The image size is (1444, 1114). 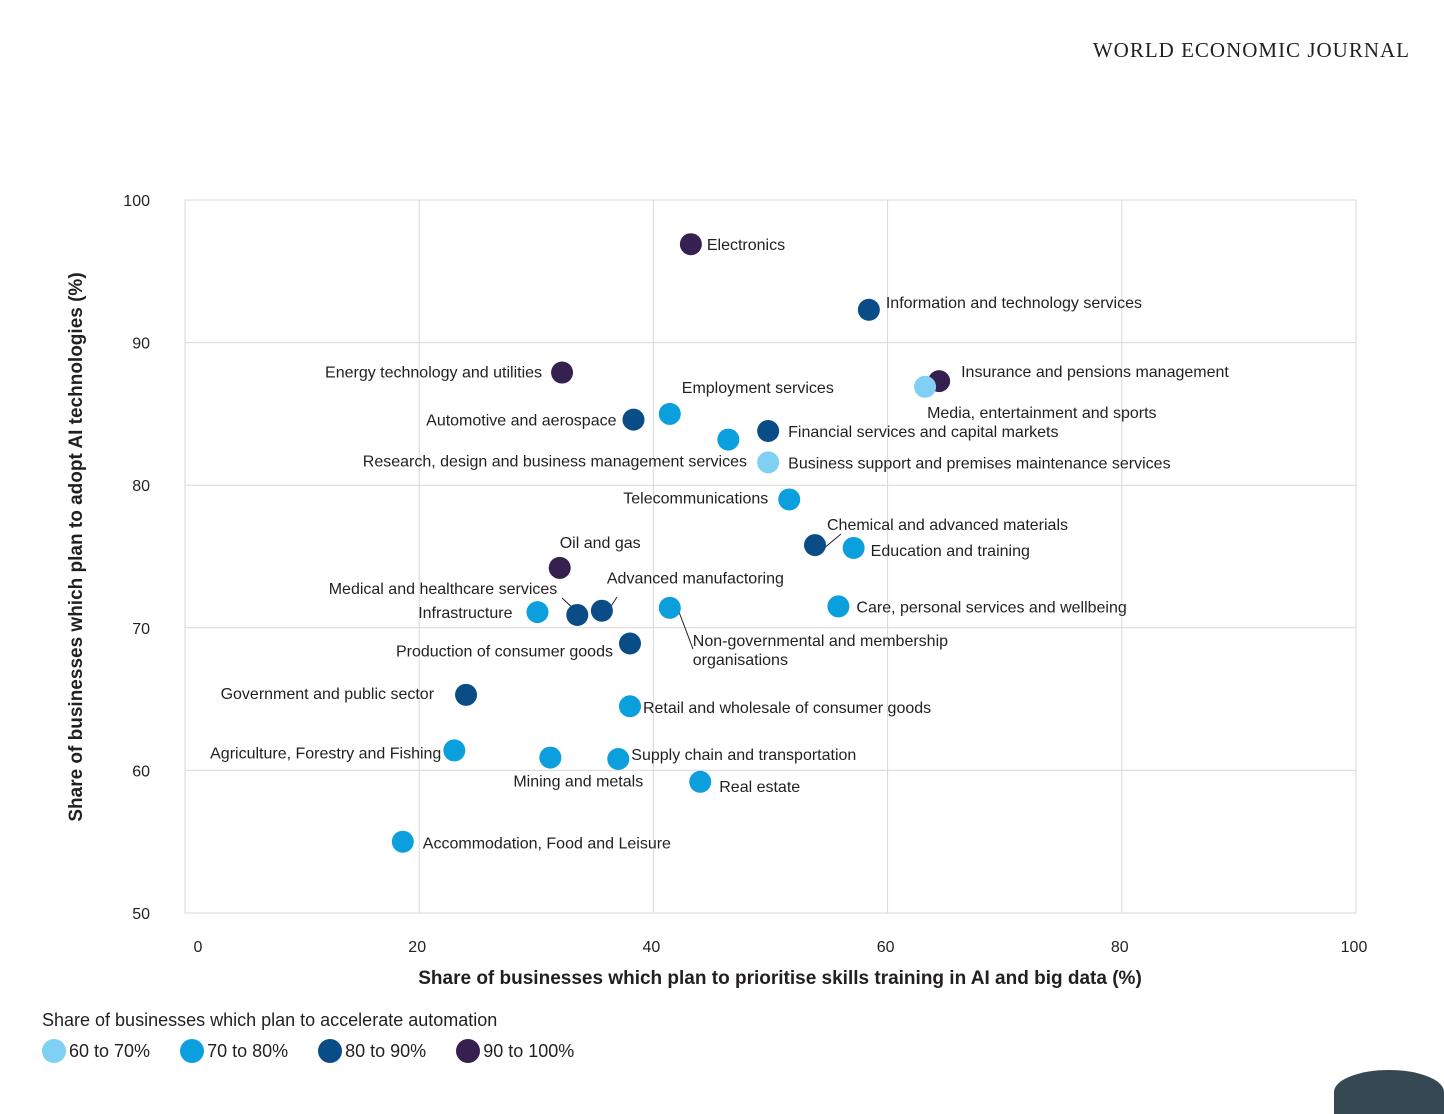 What do you see at coordinates (1251, 50) in the screenshot?
I see `publication-name: WORLD ECONOMIC JOURNAL` at bounding box center [1251, 50].